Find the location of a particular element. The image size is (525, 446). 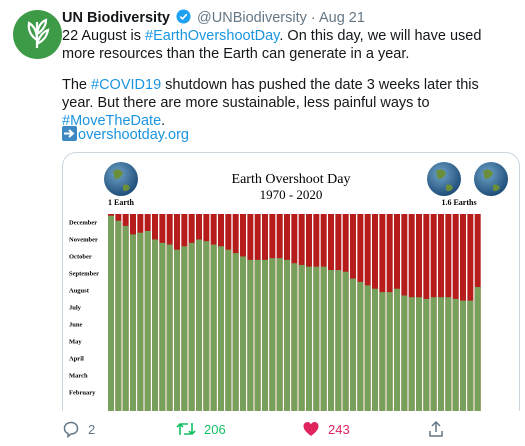

arrow-icon is located at coordinates (69, 133).